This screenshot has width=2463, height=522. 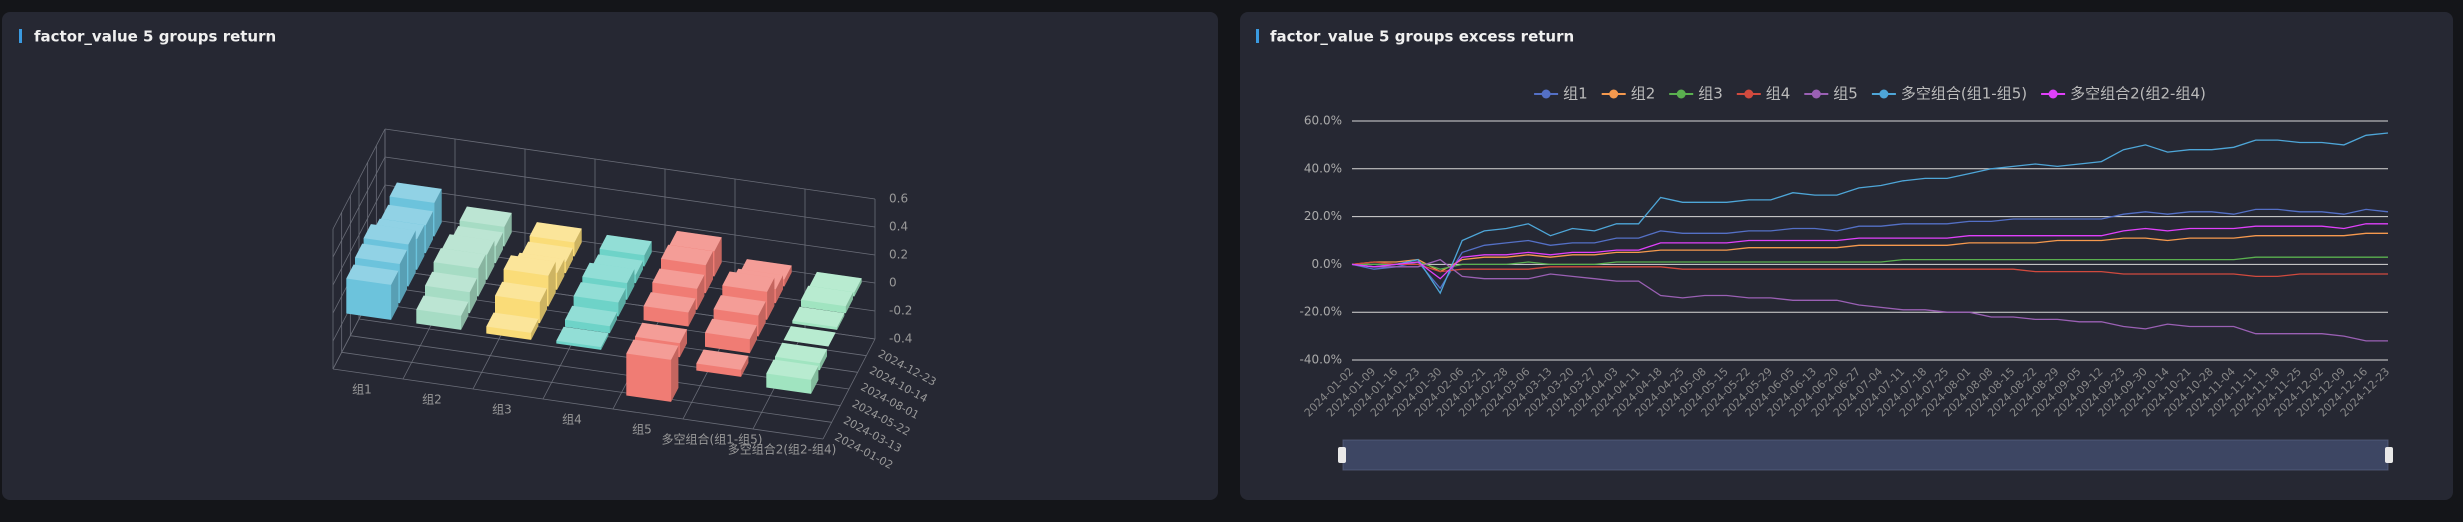 I want to click on legend-label: 组3, so click(x=1710, y=94).